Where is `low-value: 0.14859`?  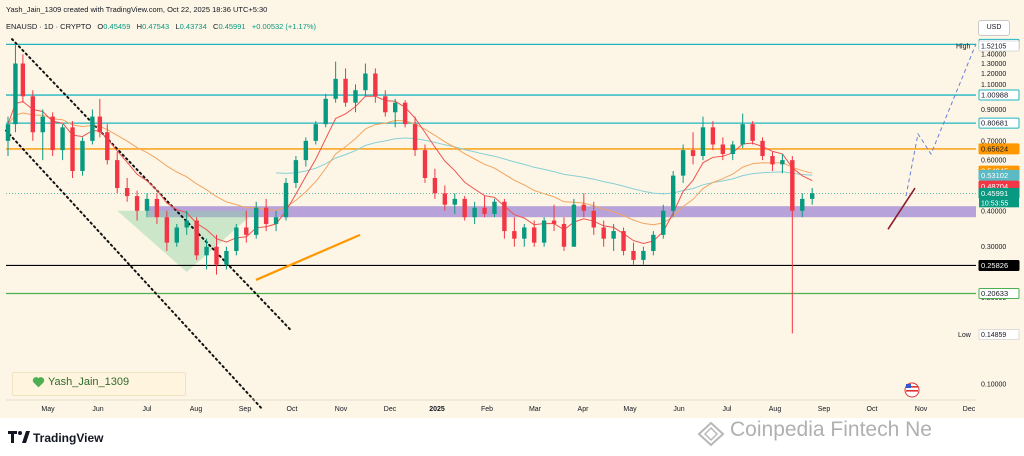 low-value: 0.14859 is located at coordinates (993, 335).